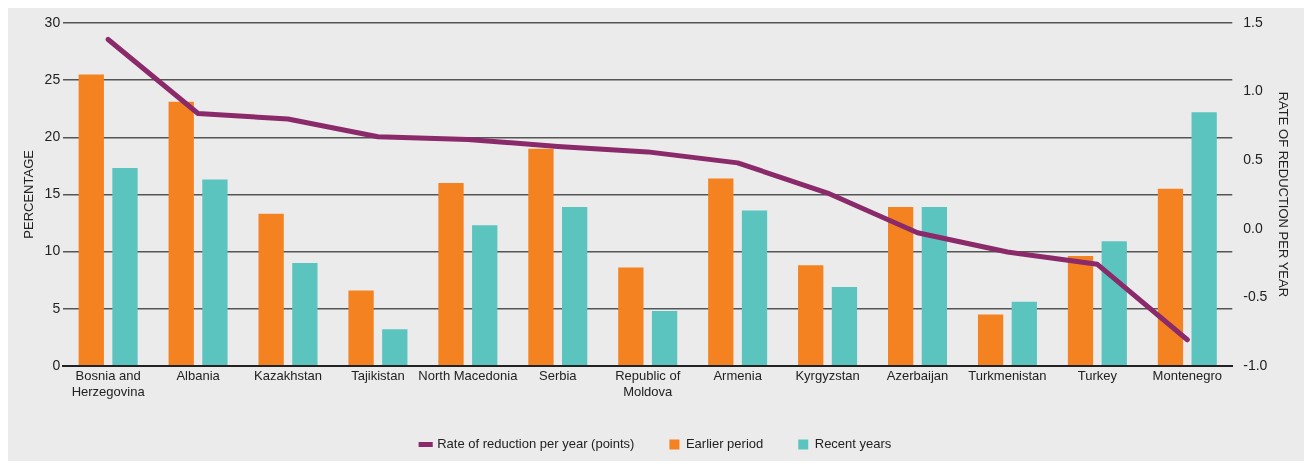  I want to click on x-tick-label: Tajikistan, so click(378, 376).